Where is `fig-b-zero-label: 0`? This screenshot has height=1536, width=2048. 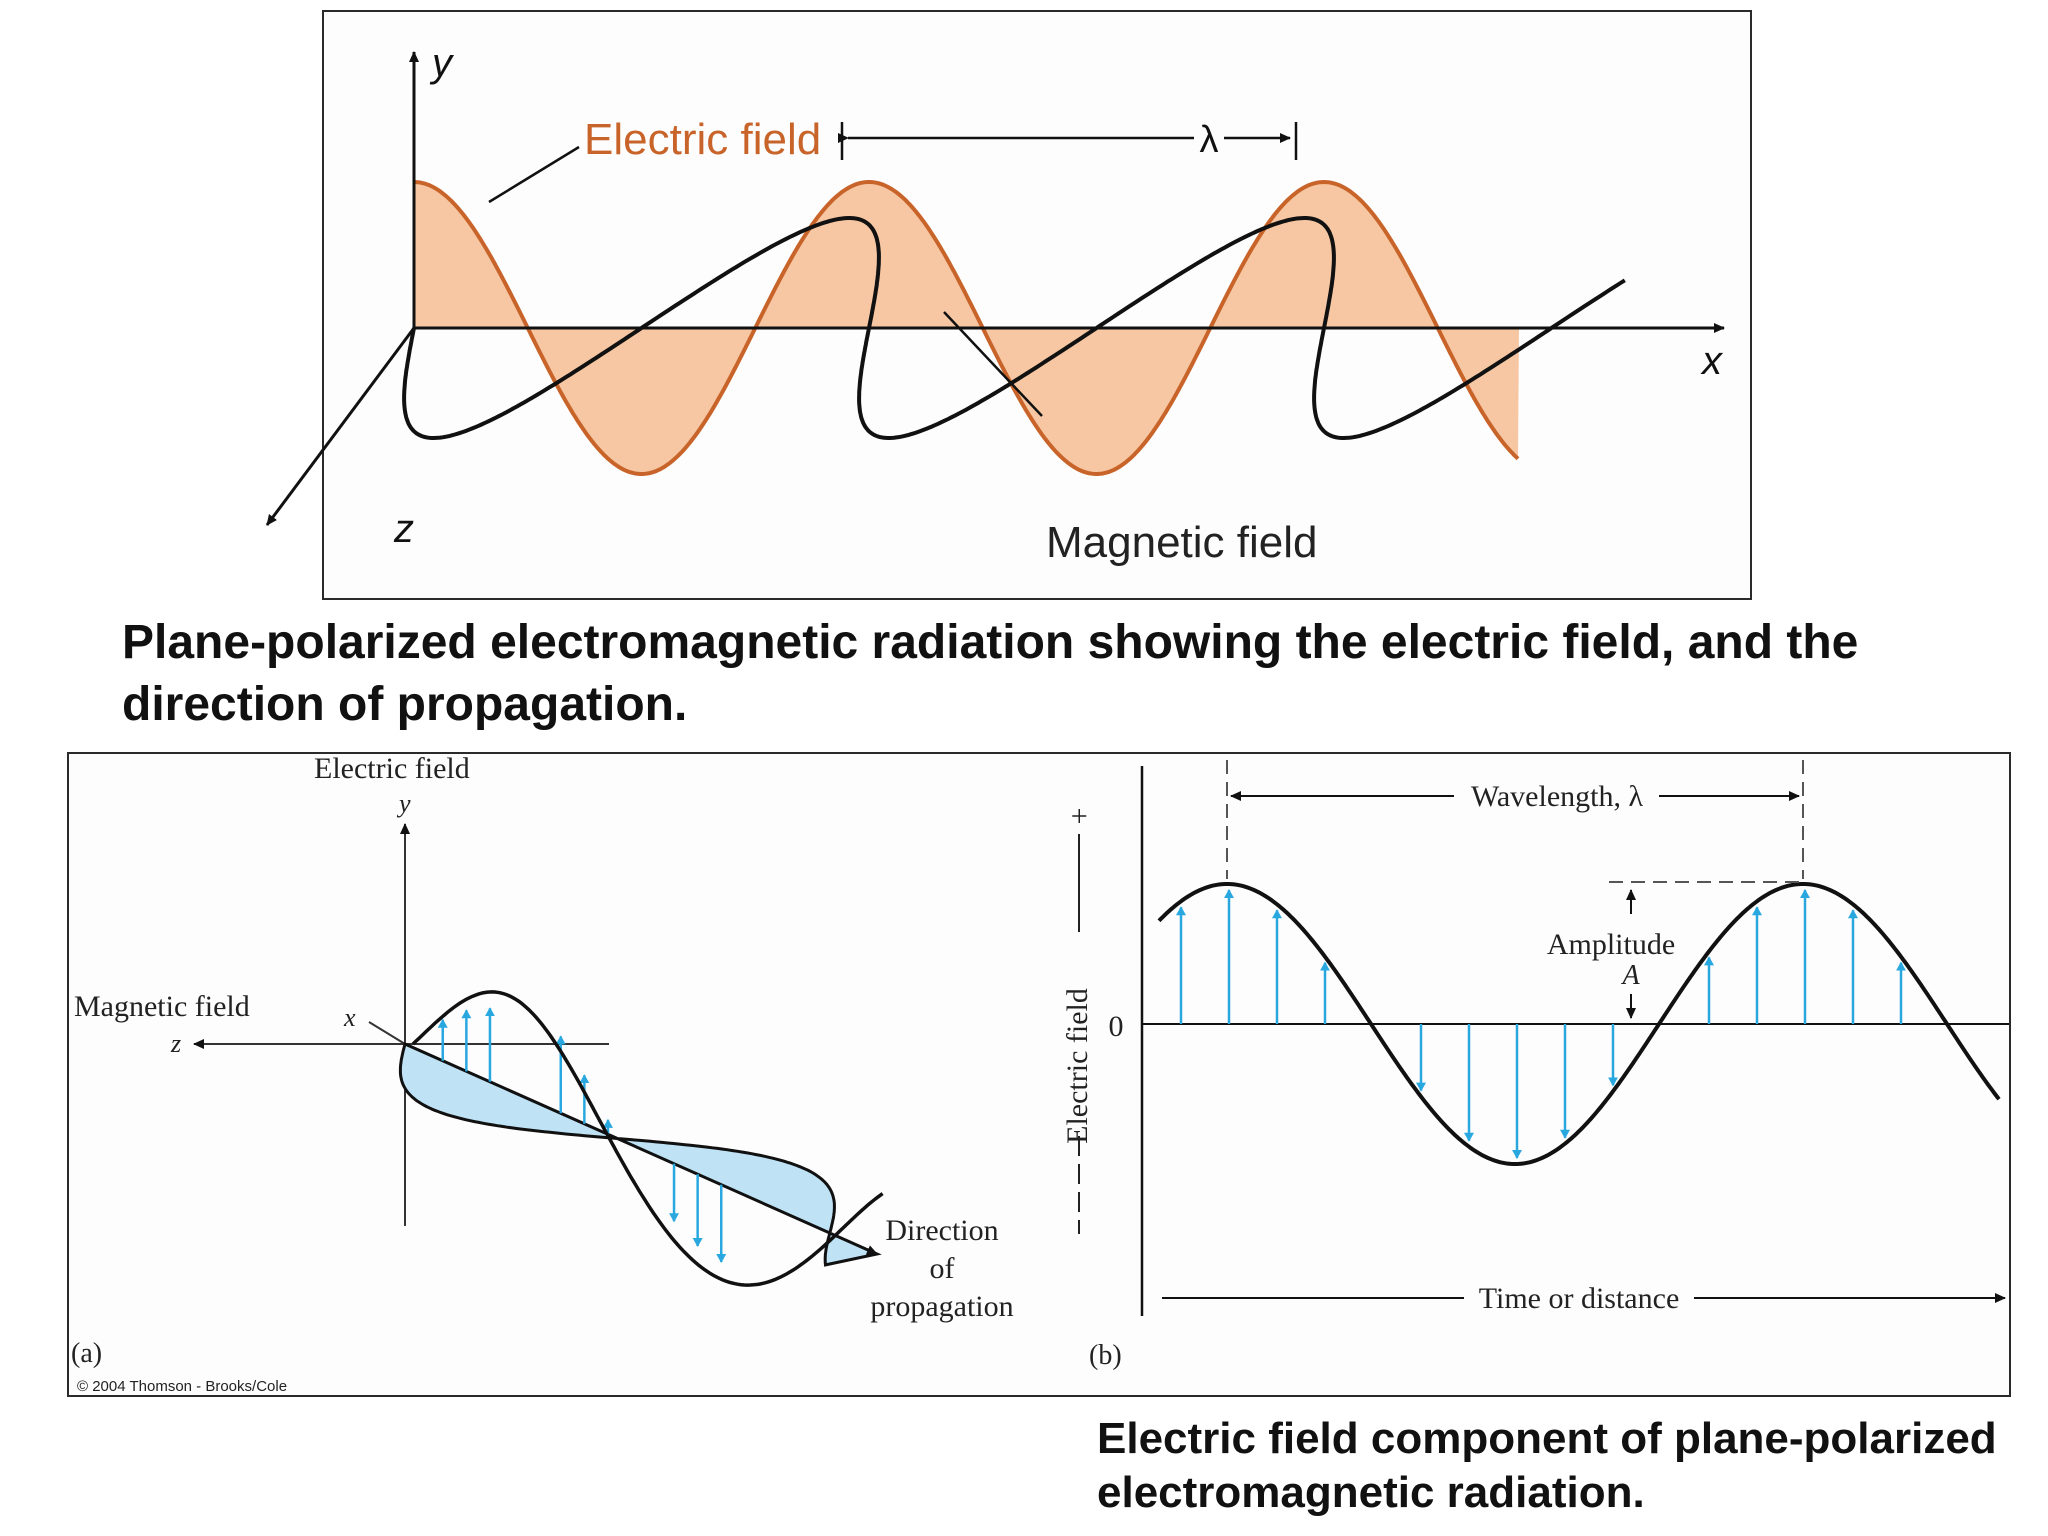 fig-b-zero-label: 0 is located at coordinates (1116, 1026).